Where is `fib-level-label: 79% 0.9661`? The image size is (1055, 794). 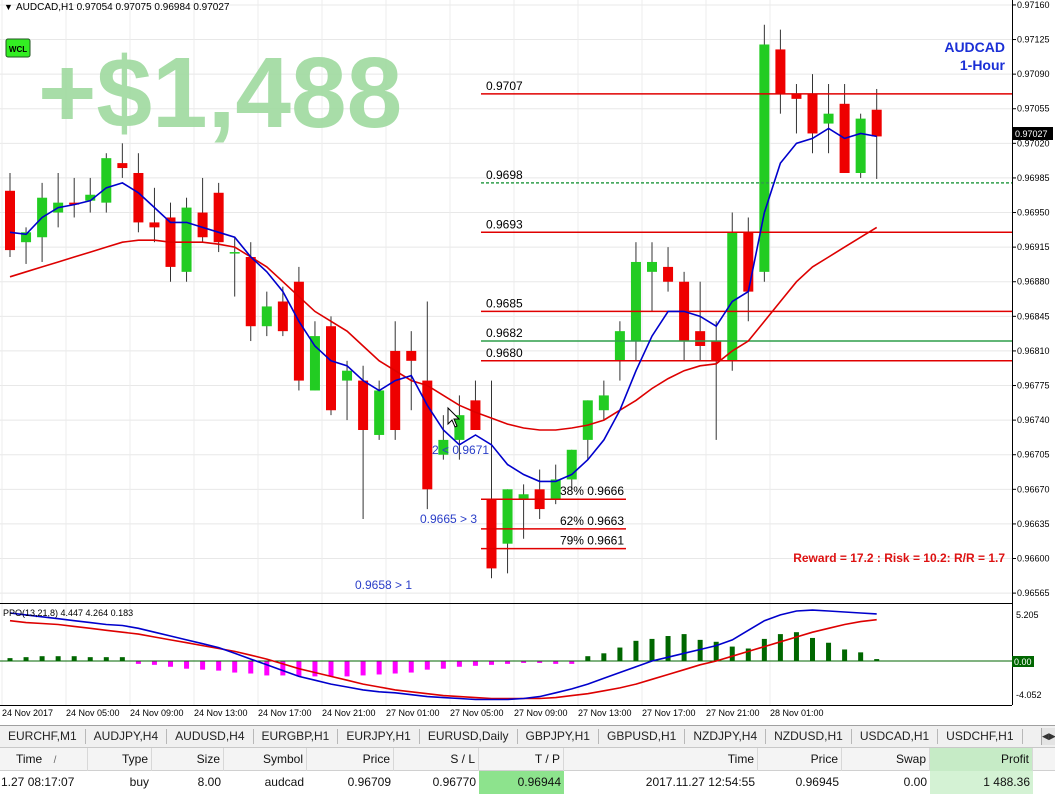 fib-level-label: 79% 0.9661 is located at coordinates (592, 541).